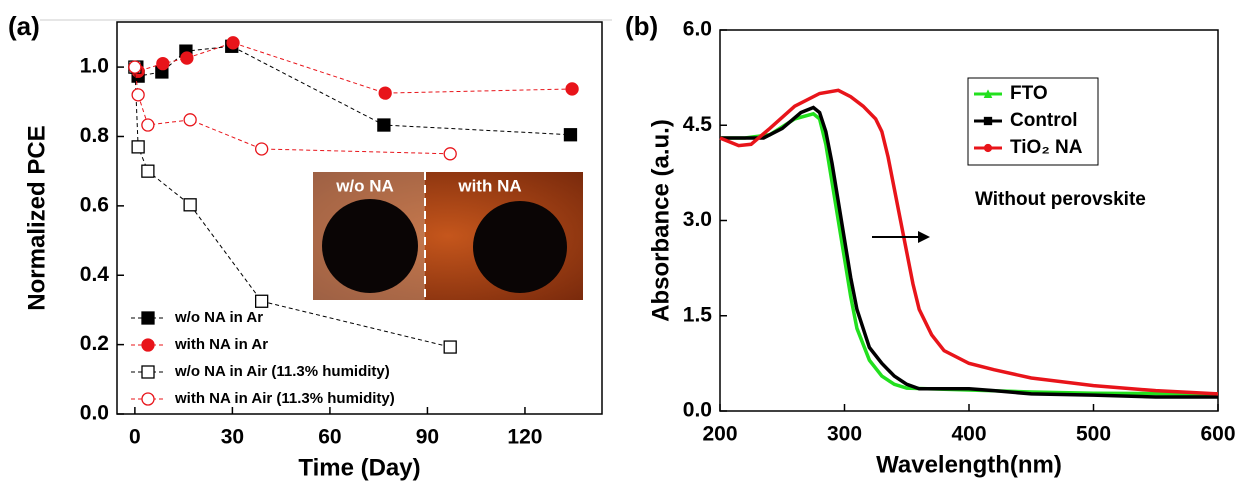 The image size is (1250, 485). Describe the element at coordinates (94, 204) in the screenshot. I see `y-tick-label: 0.6` at that location.